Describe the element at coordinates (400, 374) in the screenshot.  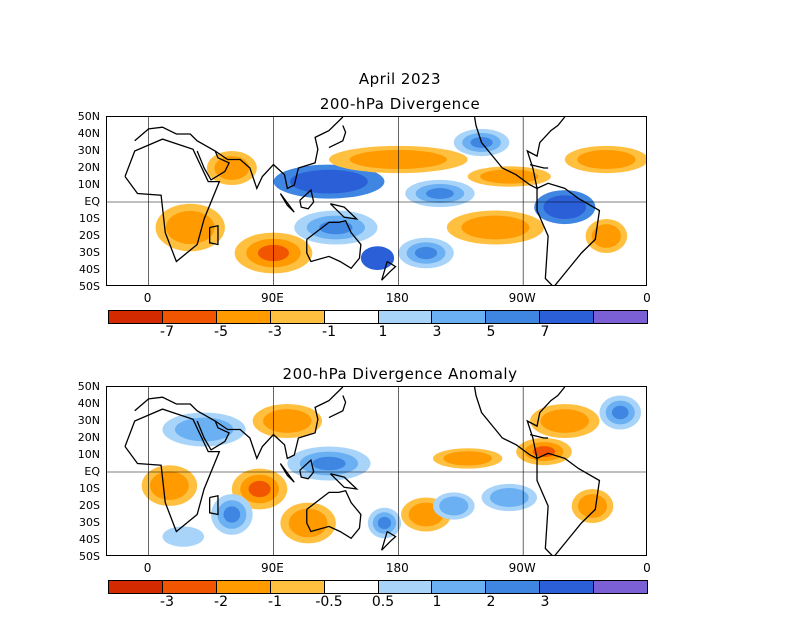
I see `panel2-title: 200-hPa Divergence Anomaly` at that location.